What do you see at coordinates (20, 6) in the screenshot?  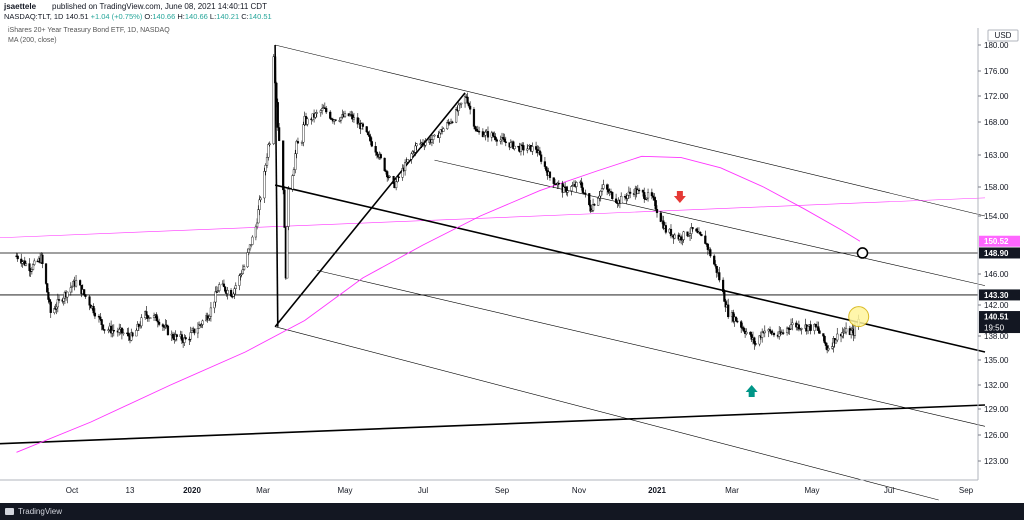 I see `author-name: jsaettele` at bounding box center [20, 6].